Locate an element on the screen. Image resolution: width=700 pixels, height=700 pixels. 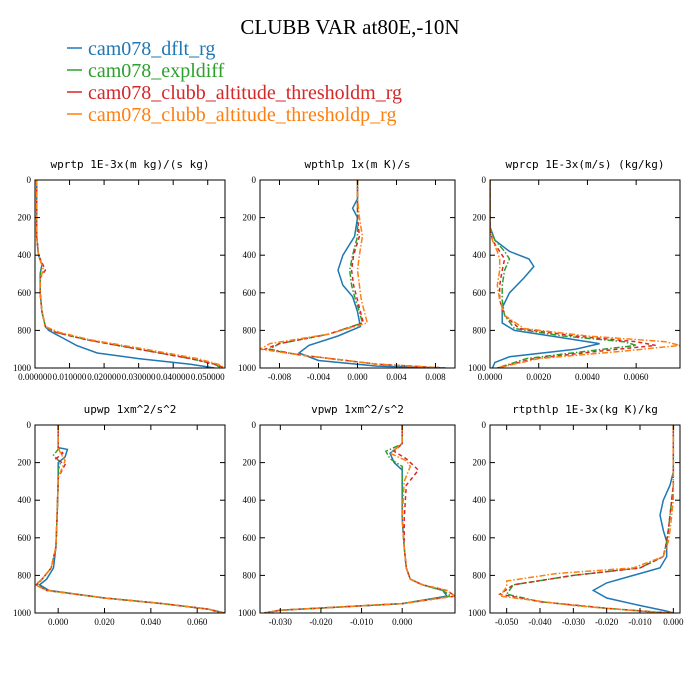
x-tick-label: 0.0000 is located at coordinates (490, 377).